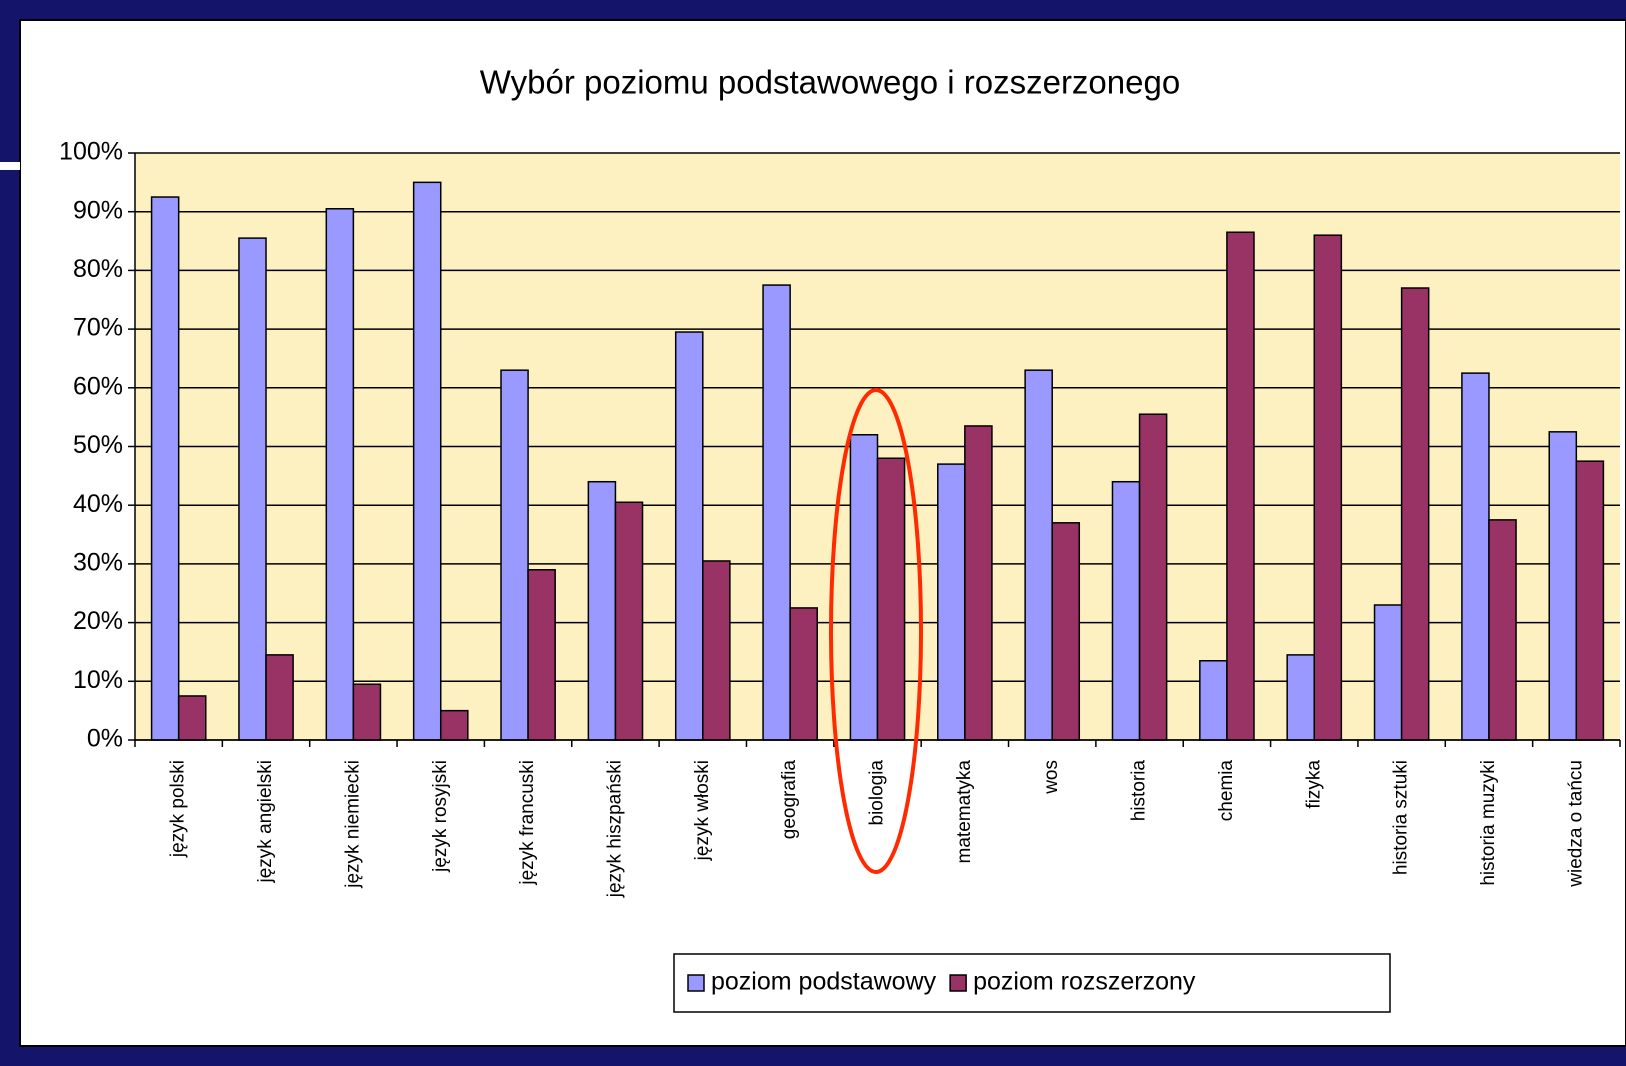 Image resolution: width=1626 pixels, height=1066 pixels. What do you see at coordinates (702, 810) in the screenshot?
I see `x-tick-label: język włoski` at bounding box center [702, 810].